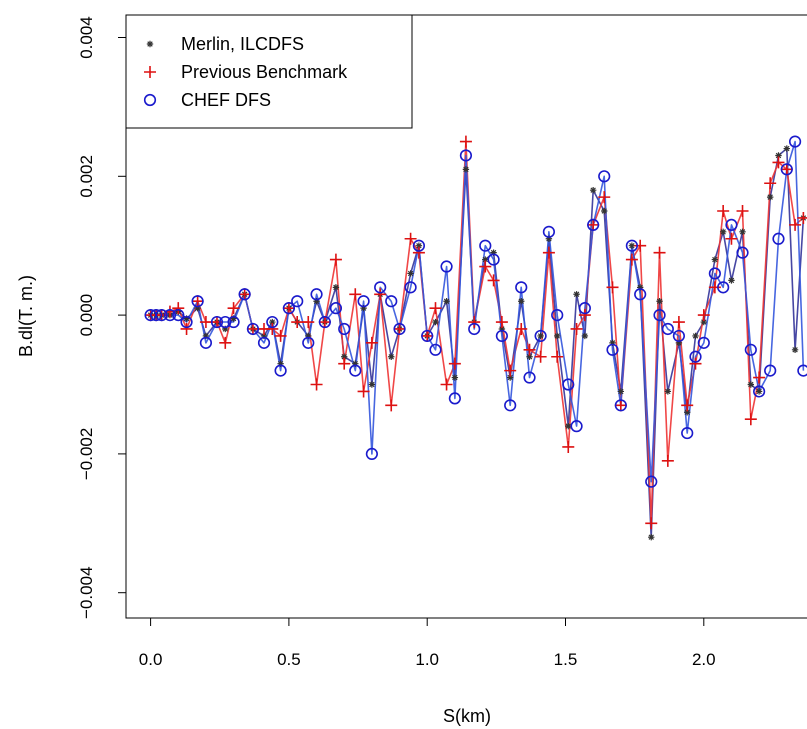  What do you see at coordinates (289, 659) in the screenshot?
I see `x-tick-label: 0.5` at bounding box center [289, 659].